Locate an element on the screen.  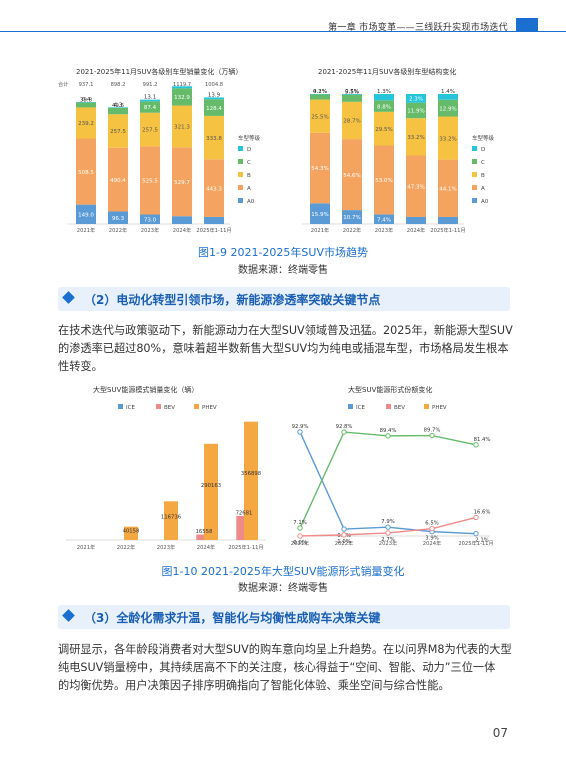
data-label: 6.5% is located at coordinates (431, 524).